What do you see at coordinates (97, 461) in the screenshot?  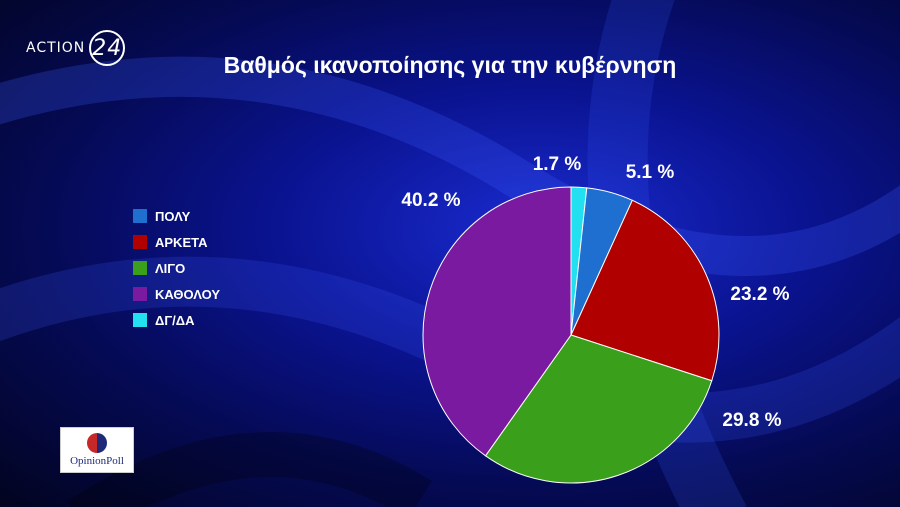 I see `pollster-name: OpinionPoll` at bounding box center [97, 461].